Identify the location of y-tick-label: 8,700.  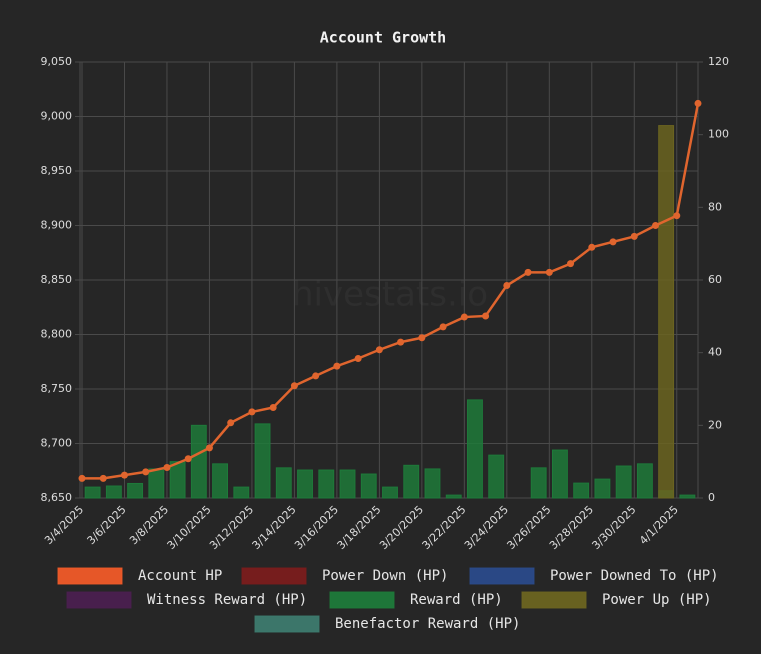
(57, 443).